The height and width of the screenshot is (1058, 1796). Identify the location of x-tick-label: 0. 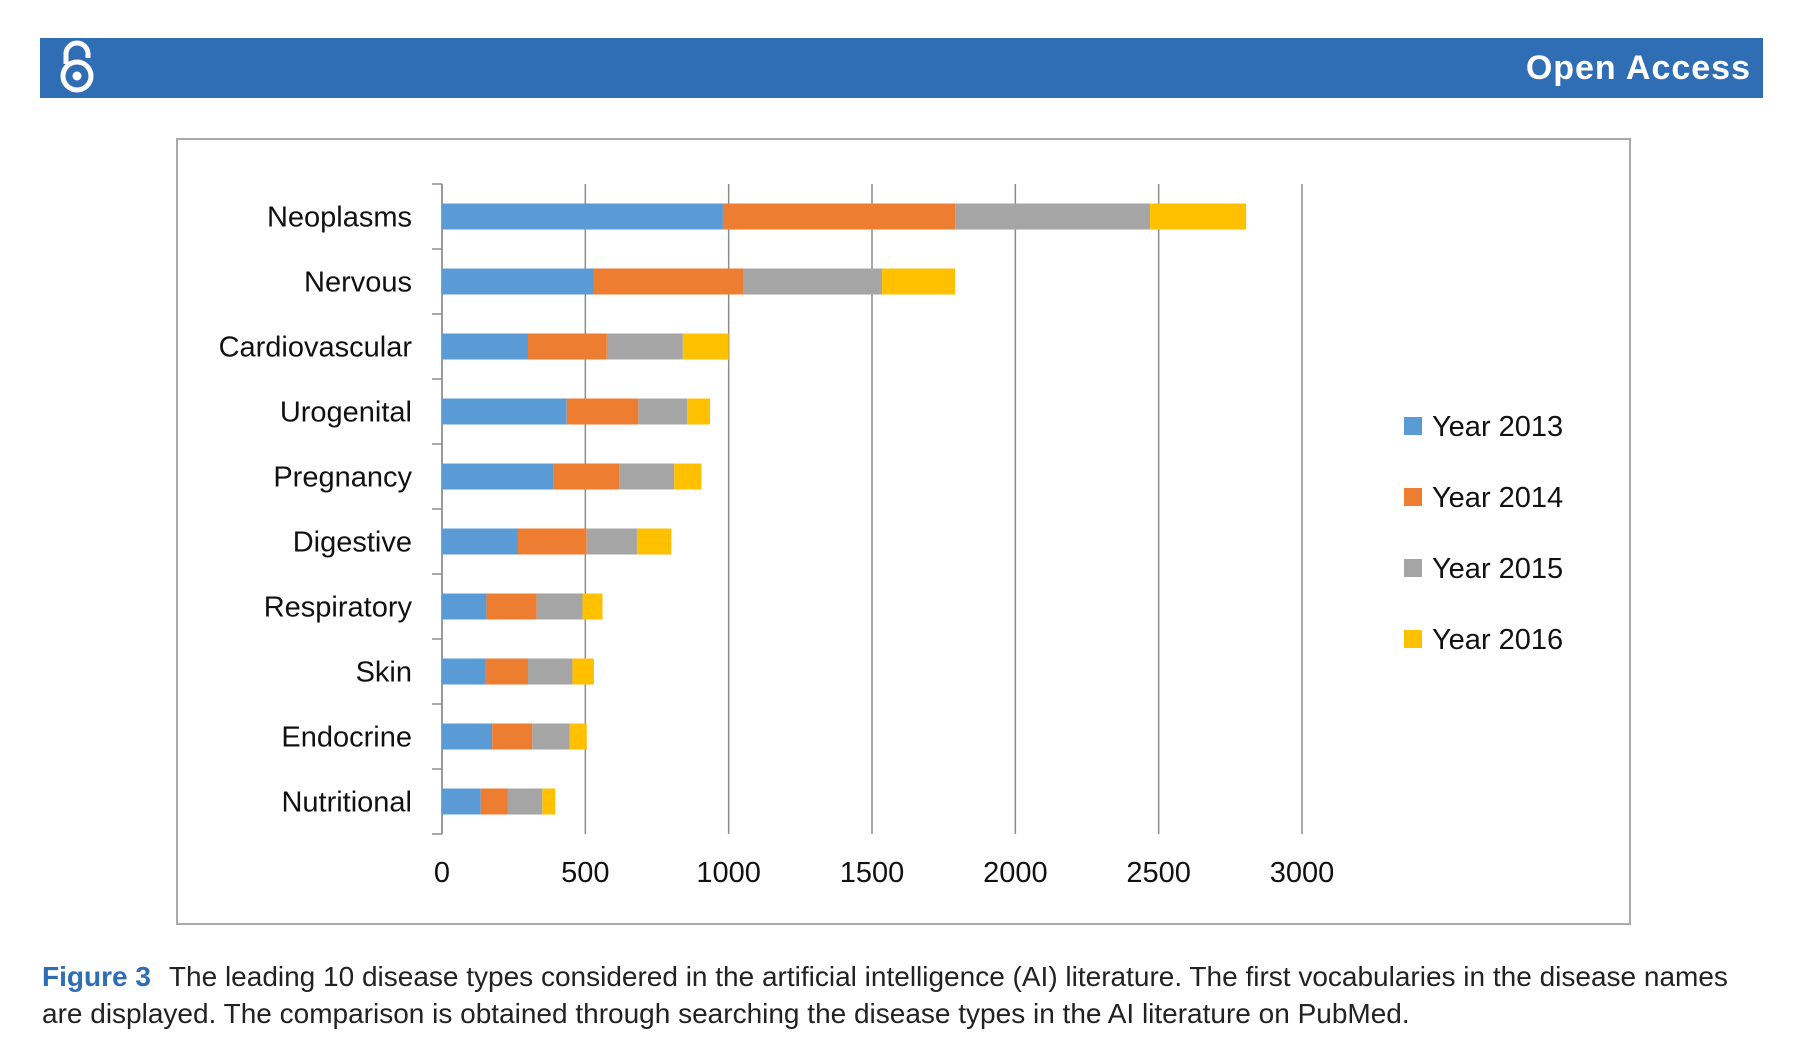
(442, 873).